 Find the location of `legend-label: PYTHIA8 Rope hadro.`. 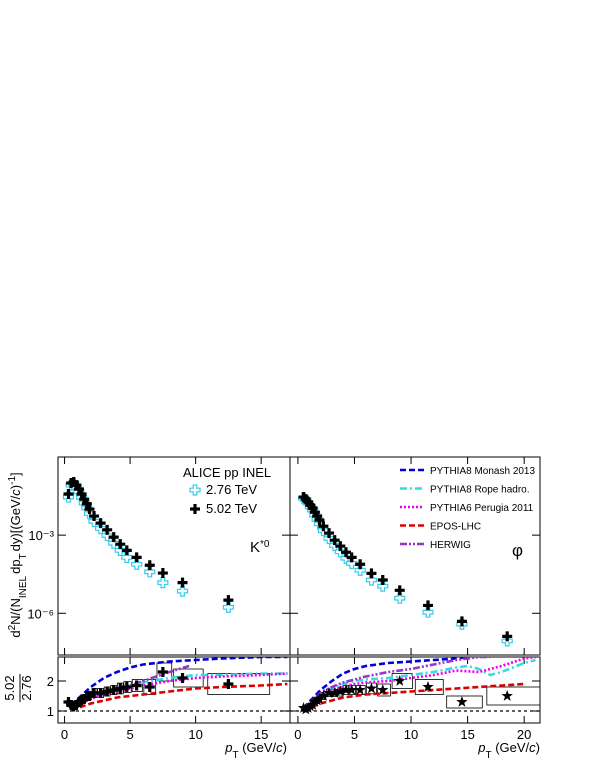

legend-label: PYTHIA8 Rope hadro. is located at coordinates (480, 490).